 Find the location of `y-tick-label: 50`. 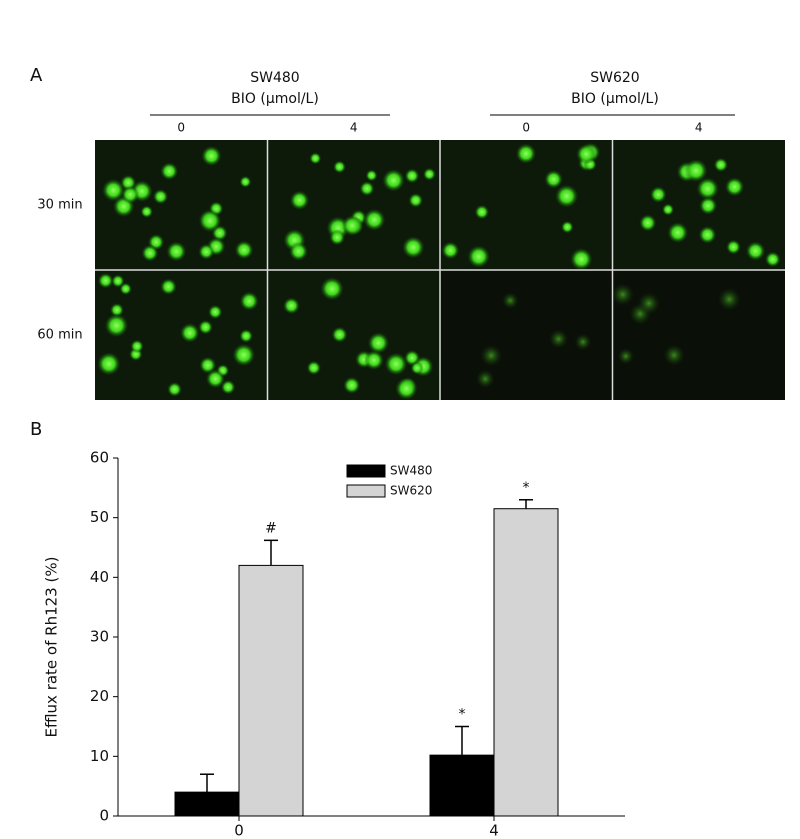

y-tick-label: 50 is located at coordinates (99, 517).